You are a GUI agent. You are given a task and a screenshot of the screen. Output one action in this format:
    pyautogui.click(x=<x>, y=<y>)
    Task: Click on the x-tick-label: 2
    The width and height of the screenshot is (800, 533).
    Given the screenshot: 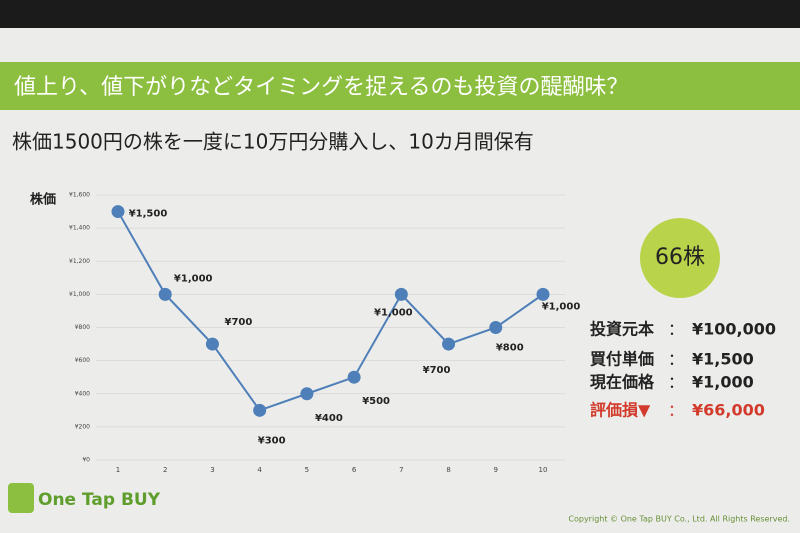 What is the action you would take?
    pyautogui.click(x=165, y=470)
    